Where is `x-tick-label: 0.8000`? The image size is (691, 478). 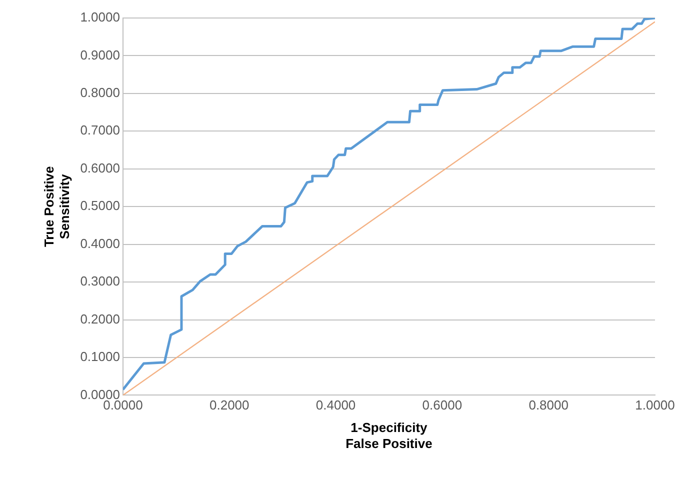 x-tick-label: 0.8000 is located at coordinates (548, 405).